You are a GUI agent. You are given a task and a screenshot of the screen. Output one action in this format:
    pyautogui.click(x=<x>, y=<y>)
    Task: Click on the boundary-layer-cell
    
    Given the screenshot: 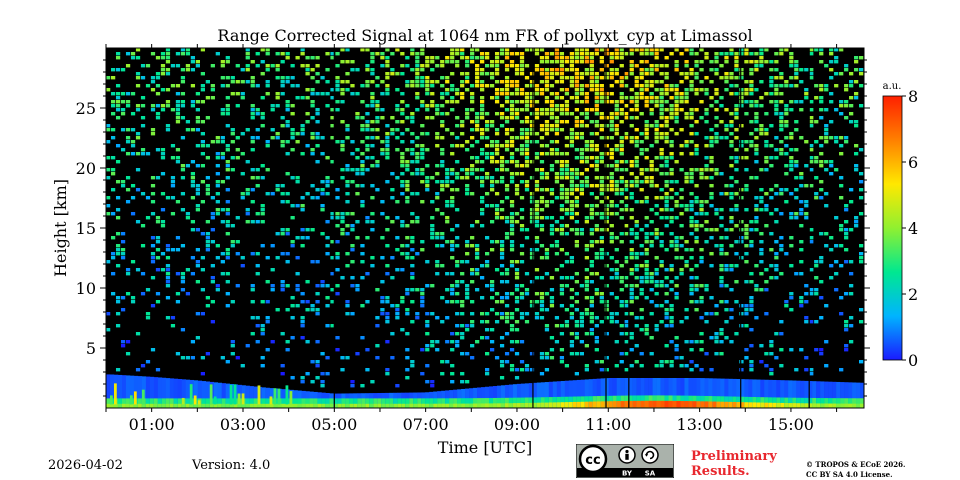 What is the action you would take?
    pyautogui.click(x=626, y=393)
    